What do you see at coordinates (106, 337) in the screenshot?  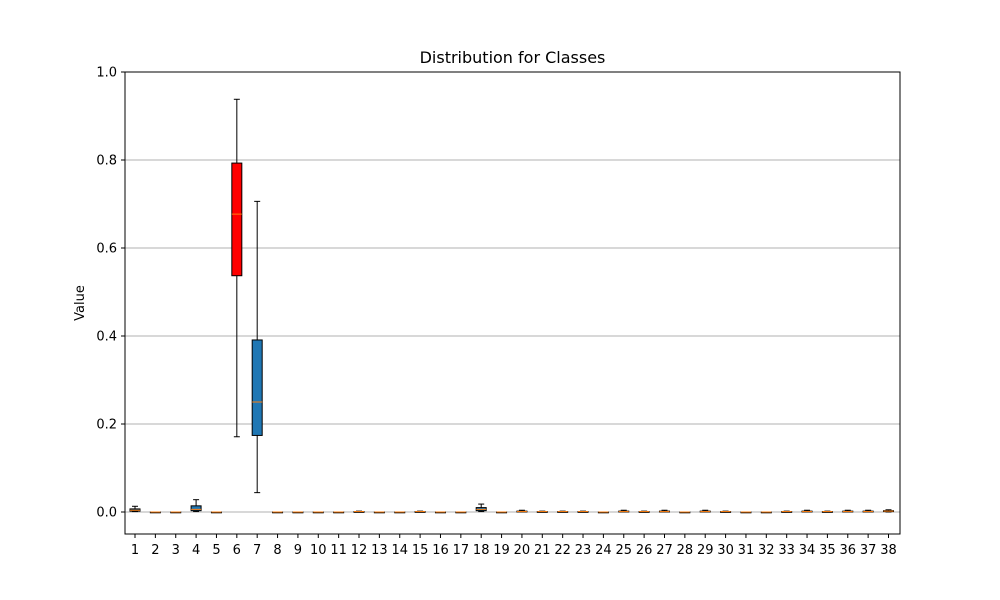 I see `y-tick-label: 0.4` at bounding box center [106, 337].